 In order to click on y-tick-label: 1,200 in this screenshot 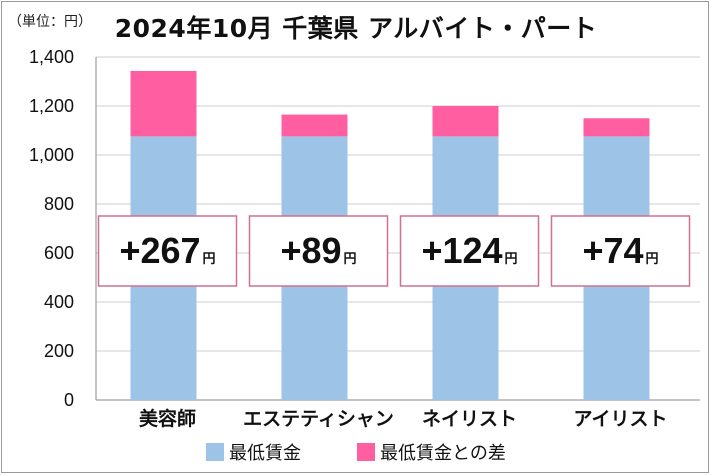, I will do `click(51, 106)`.